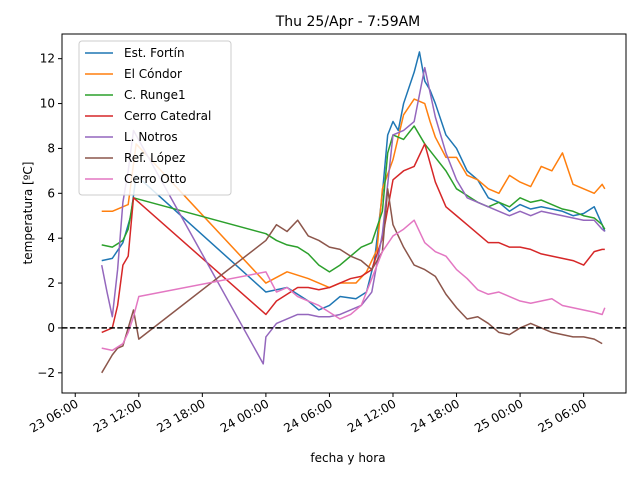  Describe the element at coordinates (51, 283) in the screenshot. I see `y-tick-label: 2` at that location.